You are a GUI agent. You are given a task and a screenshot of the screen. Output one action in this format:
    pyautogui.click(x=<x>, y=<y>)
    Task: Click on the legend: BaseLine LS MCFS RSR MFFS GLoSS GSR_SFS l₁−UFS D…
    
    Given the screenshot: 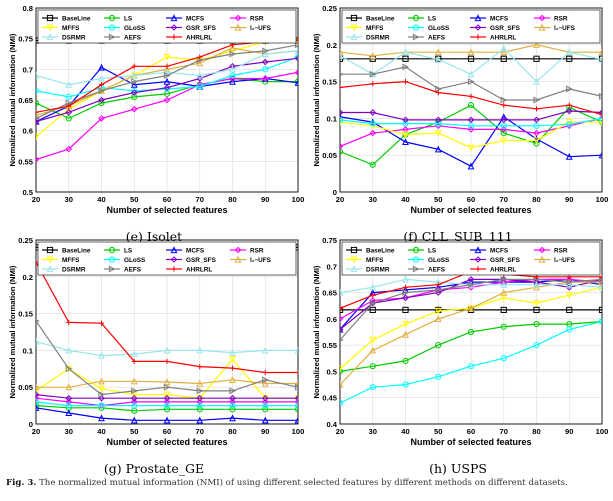 What is the action you would take?
    pyautogui.click(x=471, y=26)
    